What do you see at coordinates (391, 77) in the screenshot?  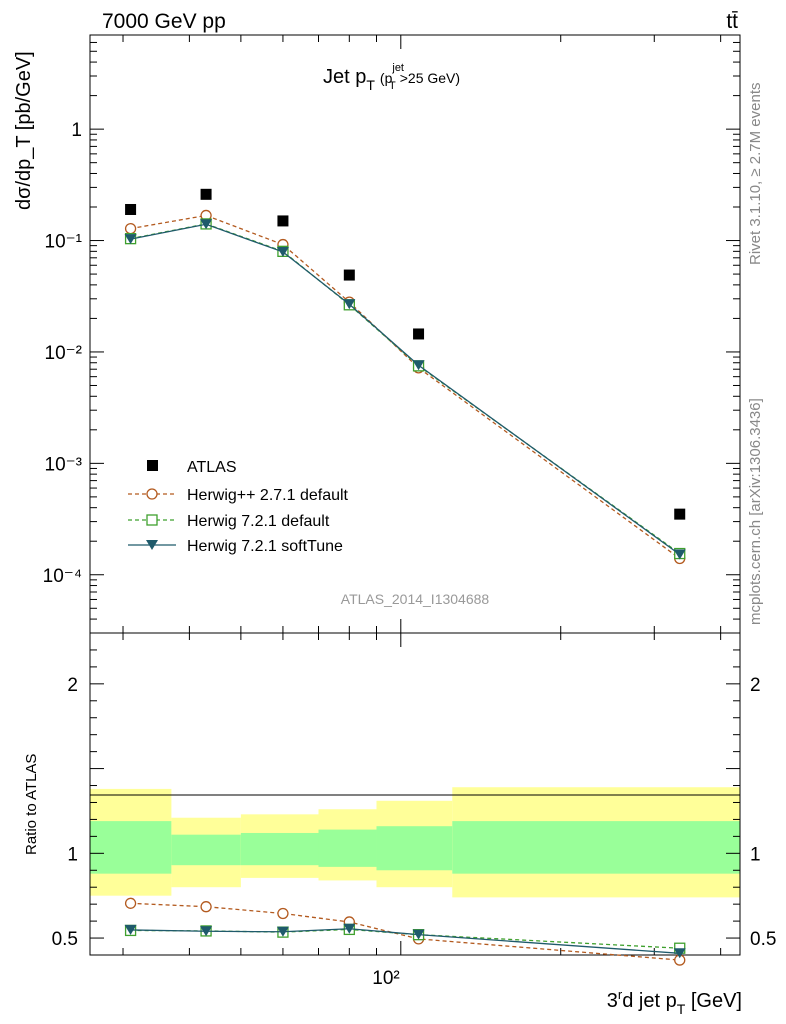 I see `main-plot-title: Jet pT (pjet T >25 GeV)` at bounding box center [391, 77].